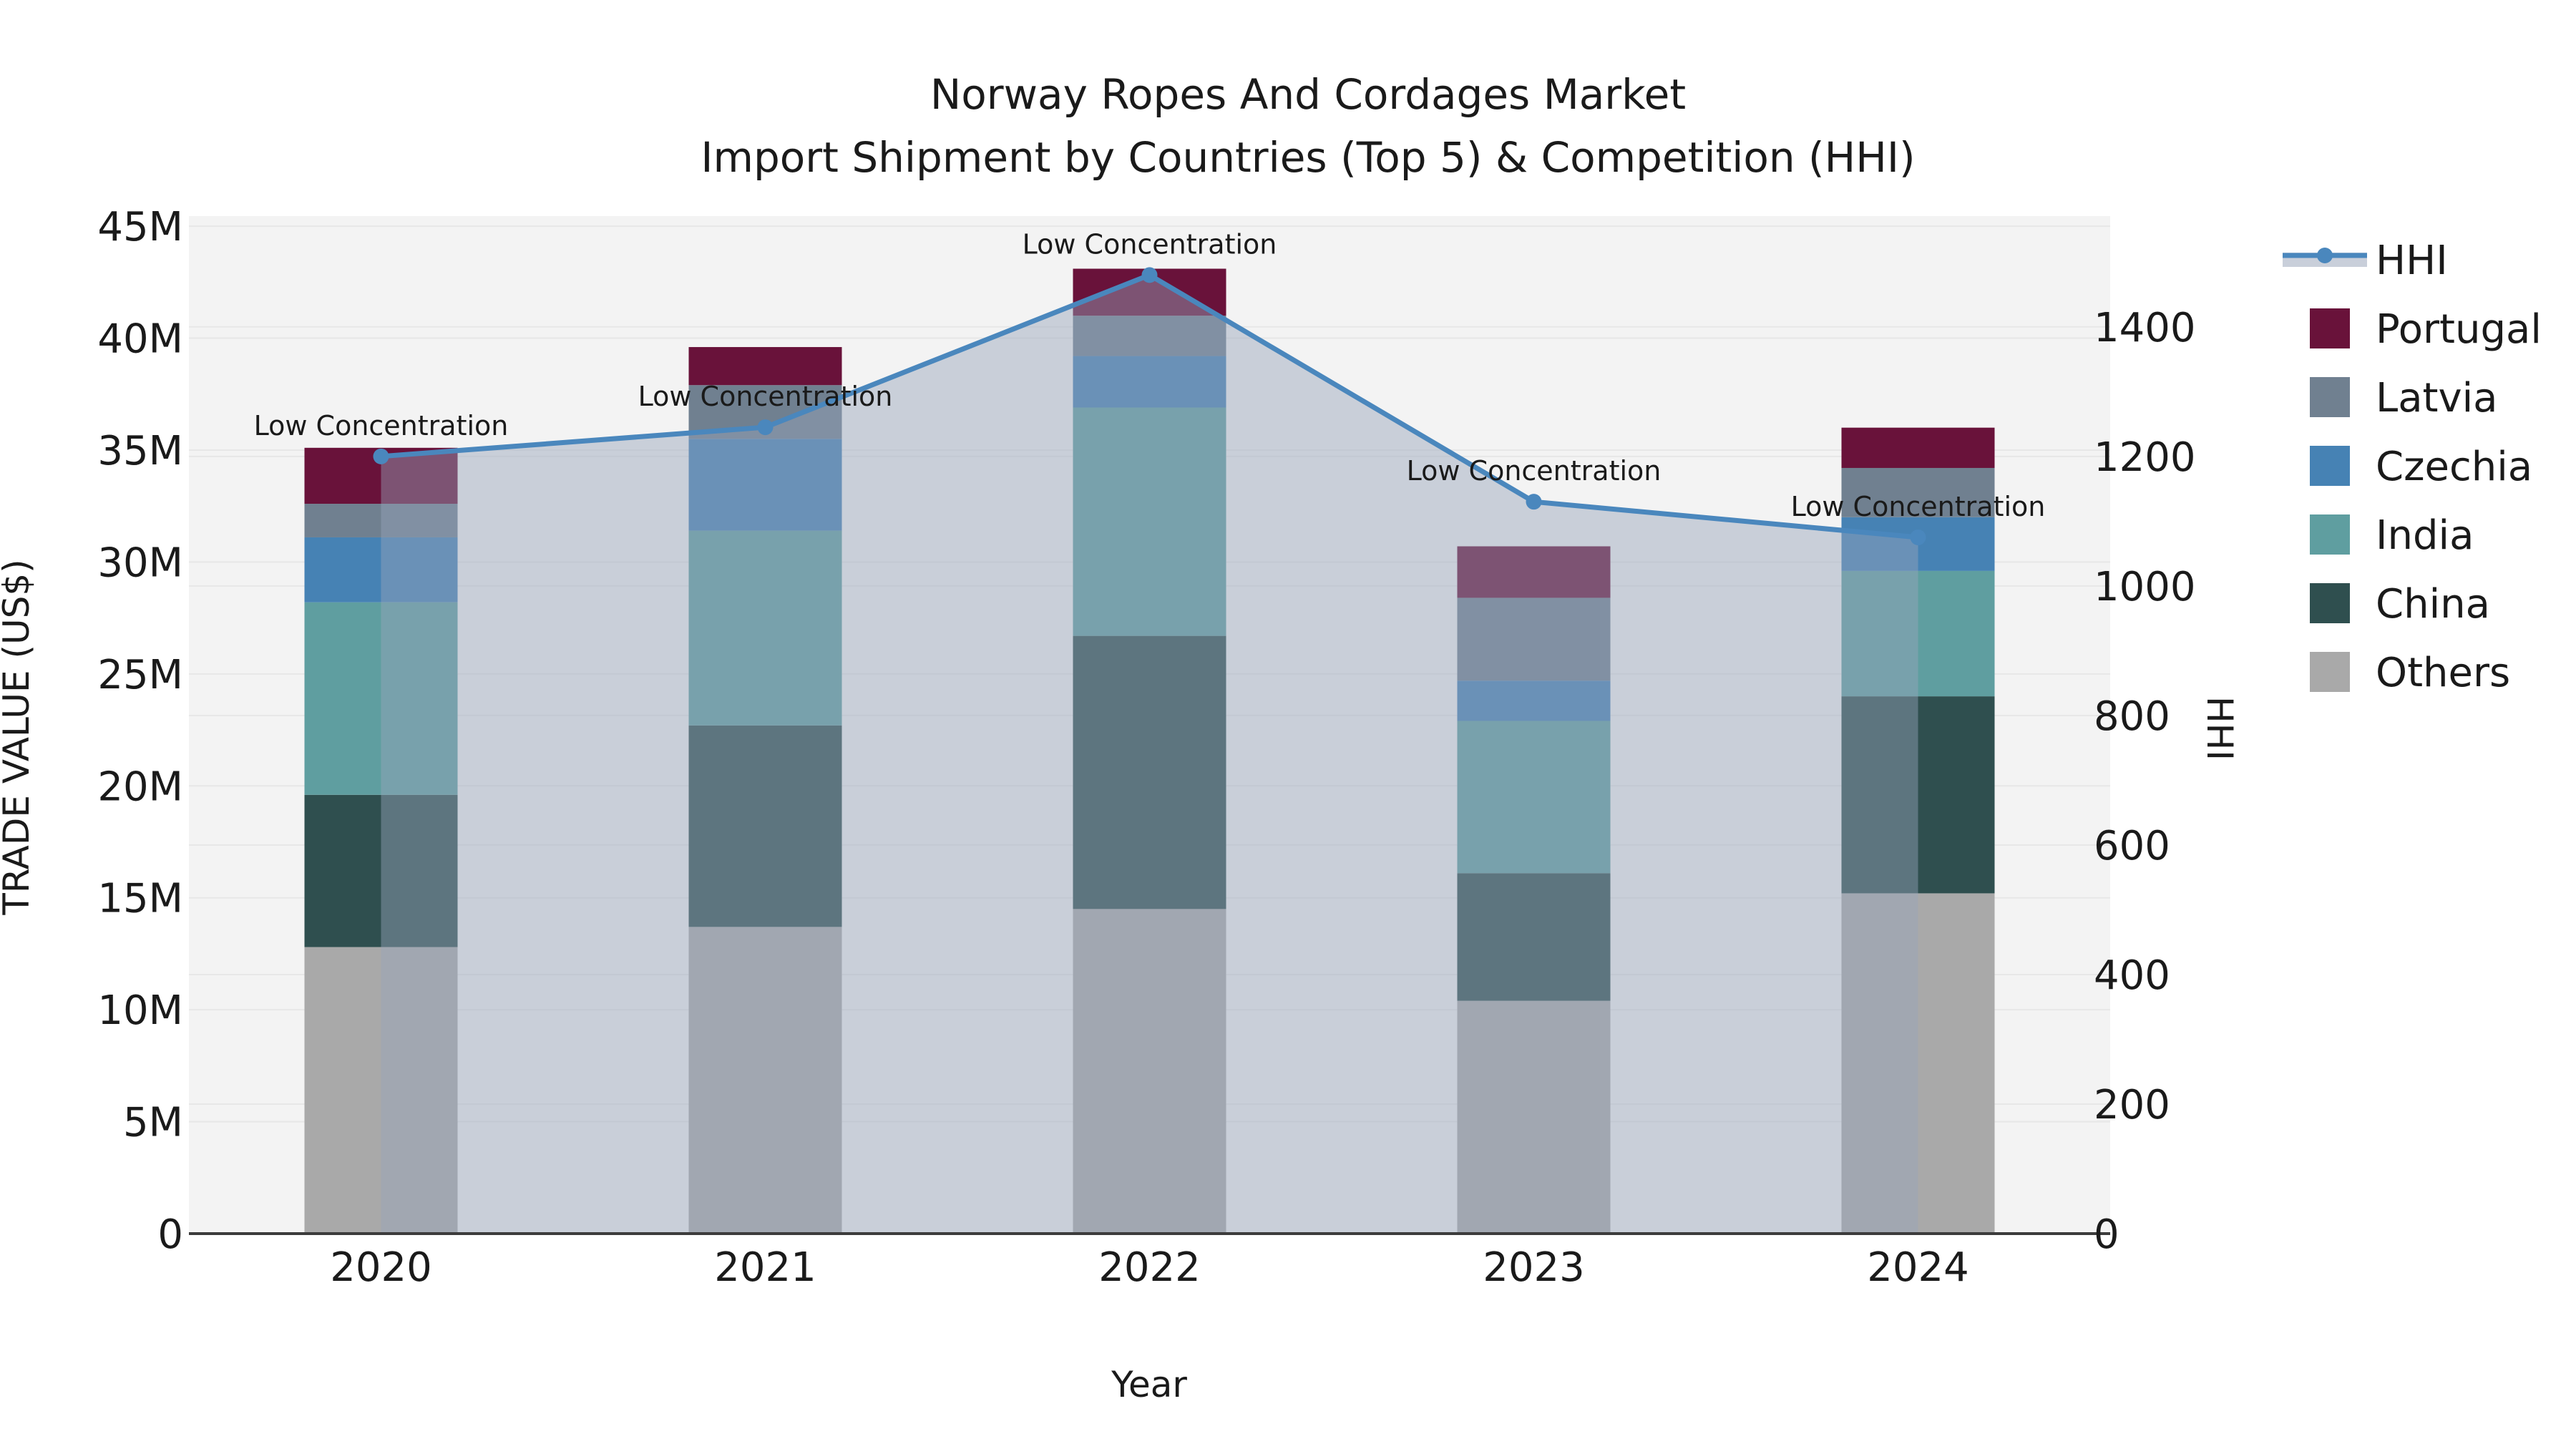 The height and width of the screenshot is (1449, 2576). Describe the element at coordinates (153, 1123) in the screenshot. I see `y-left-tick-5M: 5M` at that location.